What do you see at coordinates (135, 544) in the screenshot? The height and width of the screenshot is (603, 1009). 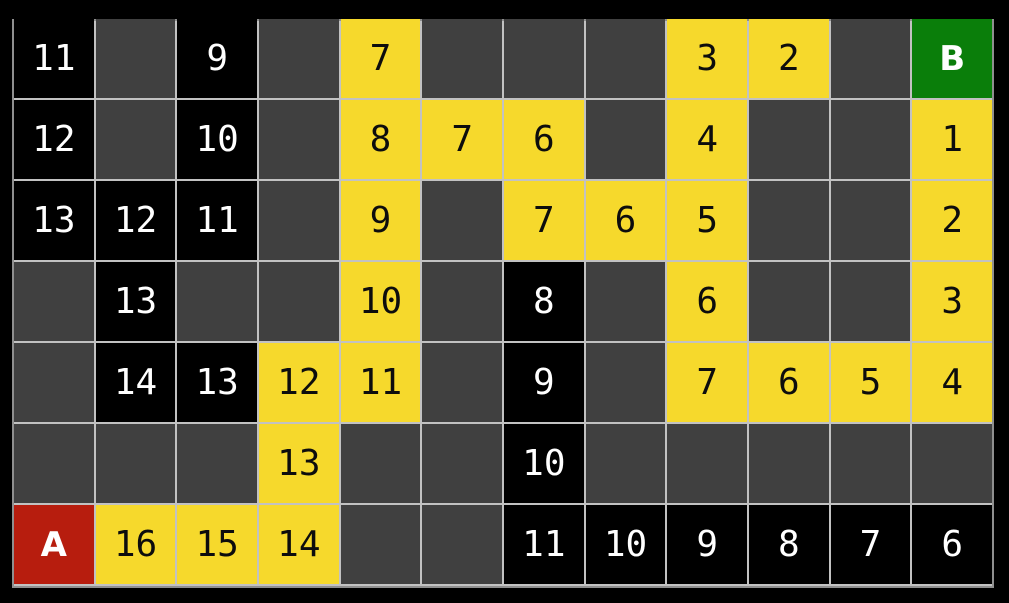 I see `grid-cell: 16` at bounding box center [135, 544].